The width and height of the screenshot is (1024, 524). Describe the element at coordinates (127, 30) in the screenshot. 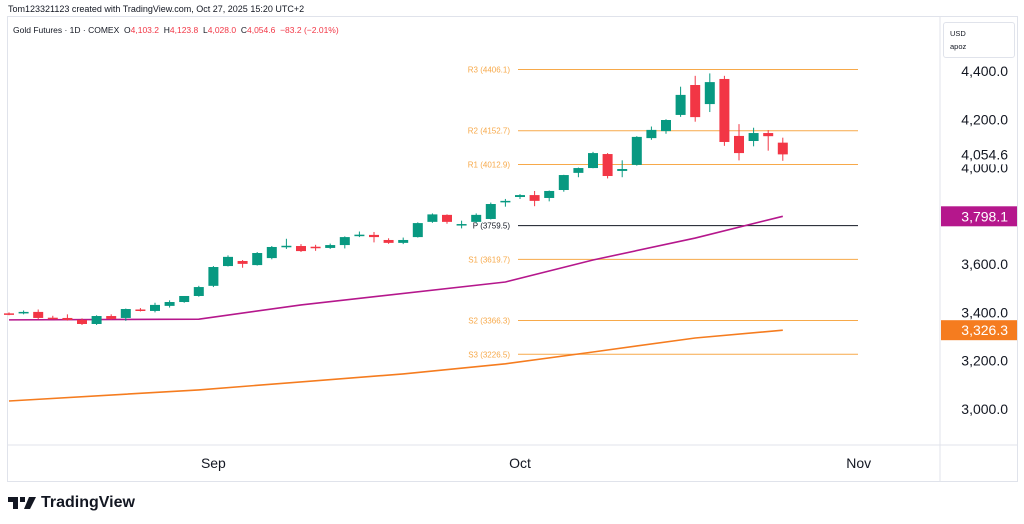

I see `open-label: O` at that location.